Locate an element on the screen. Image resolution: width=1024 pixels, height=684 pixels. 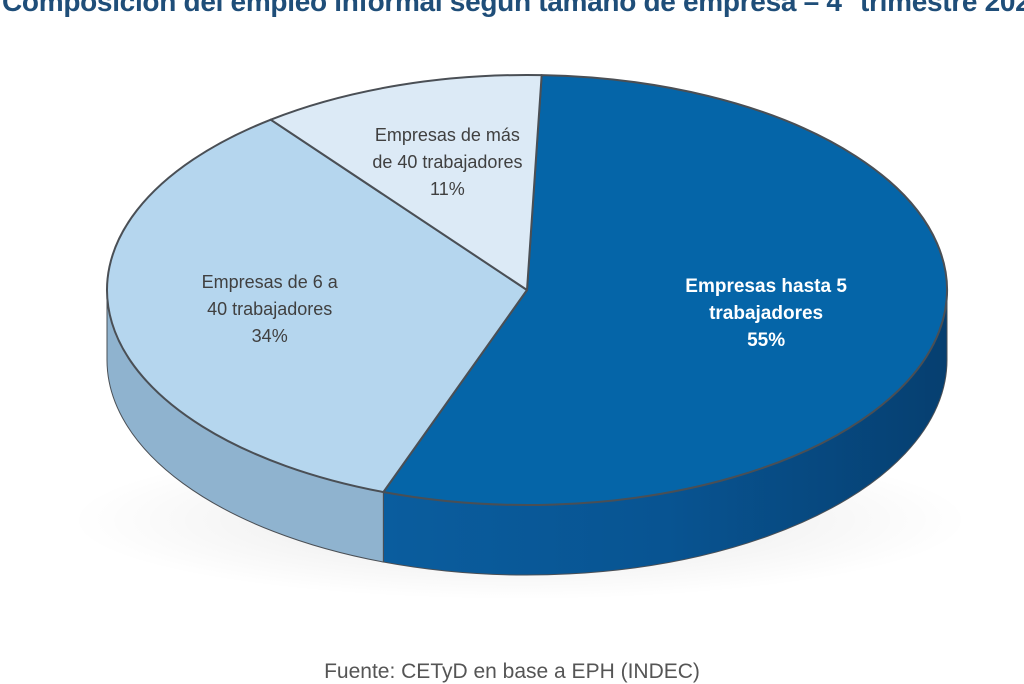
slice-percent-label: 11% is located at coordinates (447, 189).